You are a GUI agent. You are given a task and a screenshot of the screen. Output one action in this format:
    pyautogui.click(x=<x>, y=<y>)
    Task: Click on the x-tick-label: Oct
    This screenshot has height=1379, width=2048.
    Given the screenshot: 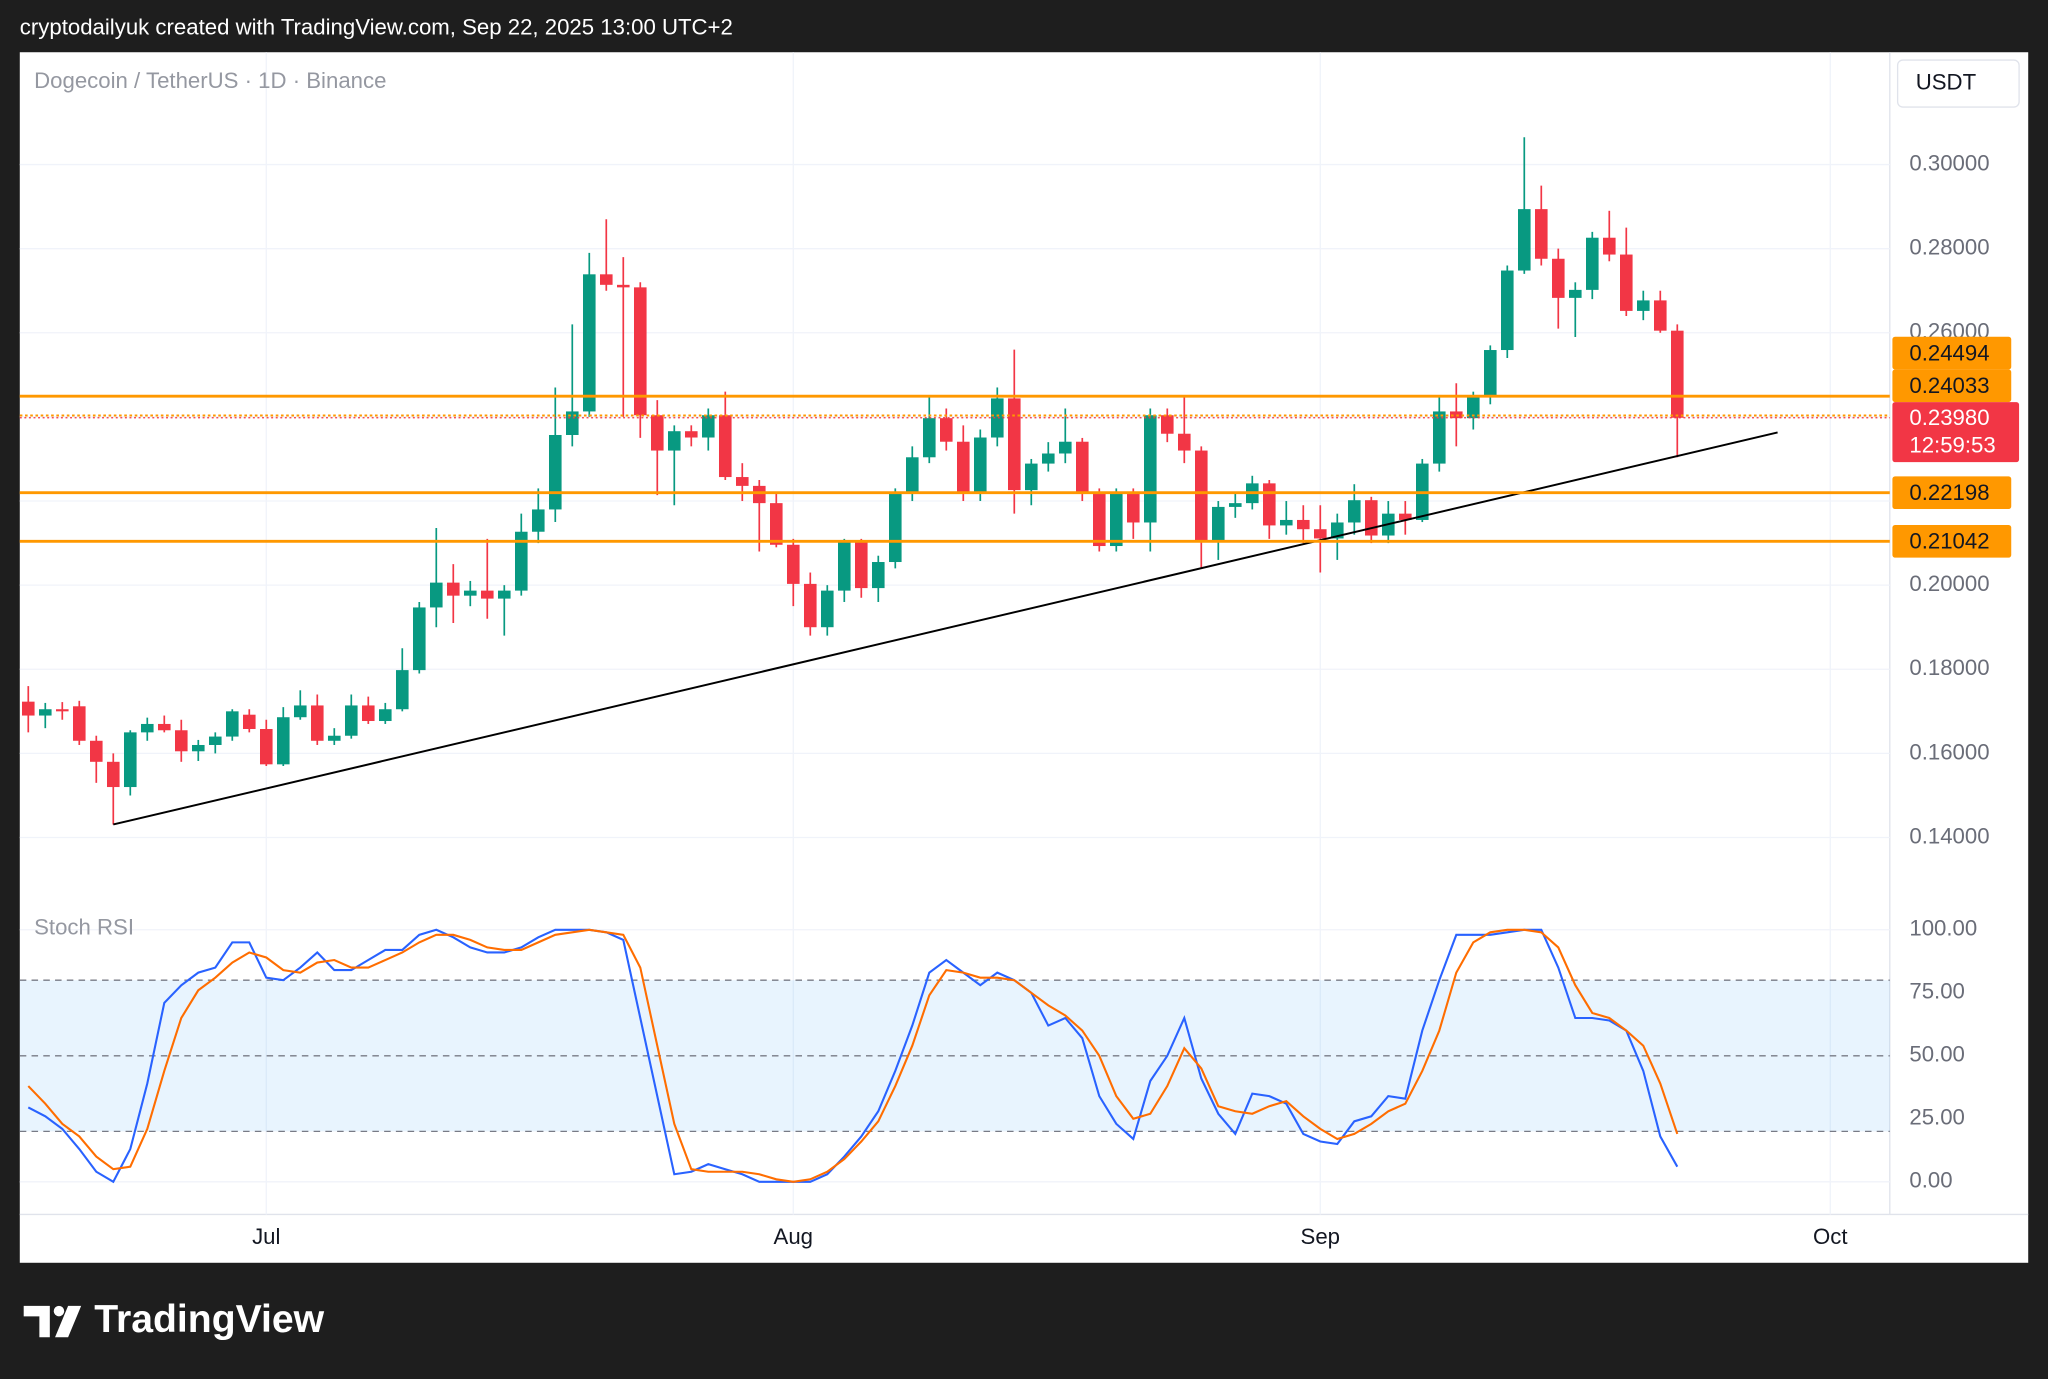 What is the action you would take?
    pyautogui.click(x=1830, y=1236)
    